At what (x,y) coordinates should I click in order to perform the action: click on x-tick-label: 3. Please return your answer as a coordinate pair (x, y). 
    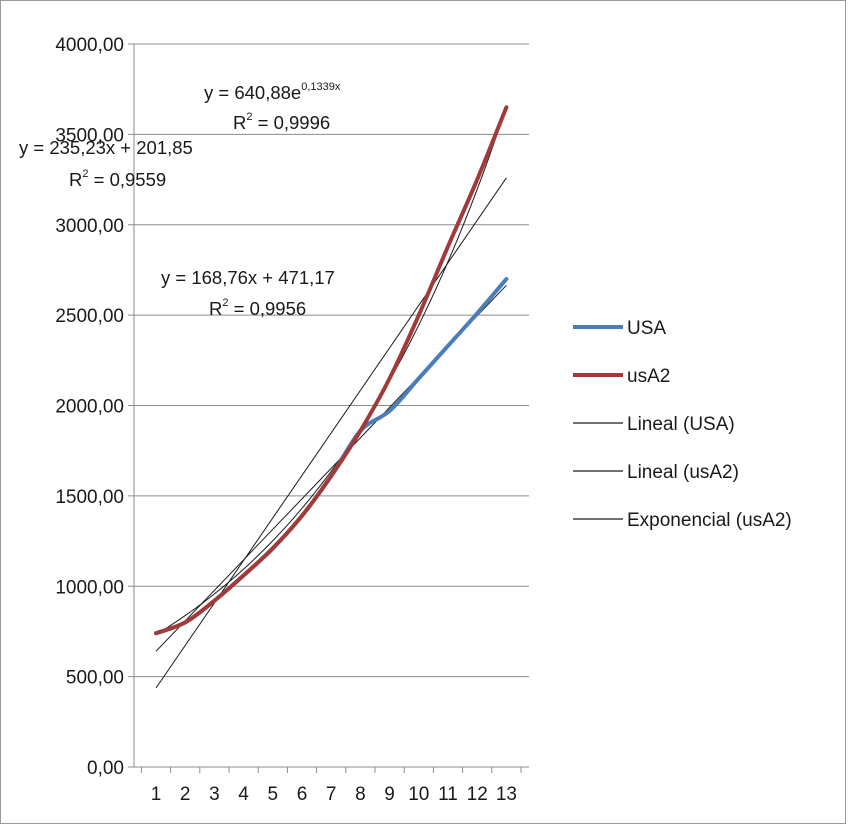
    Looking at the image, I should click on (214, 794).